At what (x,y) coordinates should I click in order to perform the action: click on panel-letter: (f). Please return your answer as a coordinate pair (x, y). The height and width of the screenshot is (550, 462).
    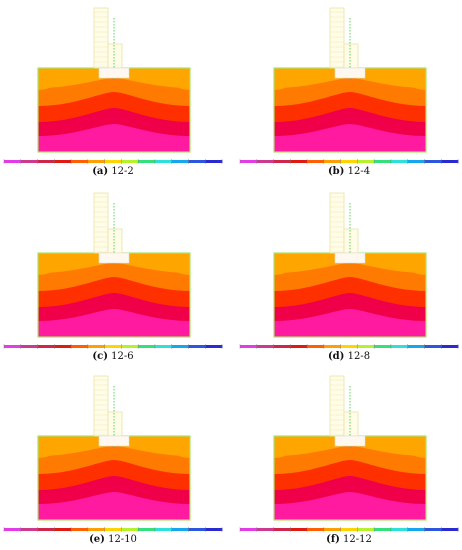
    Looking at the image, I should click on (333, 539).